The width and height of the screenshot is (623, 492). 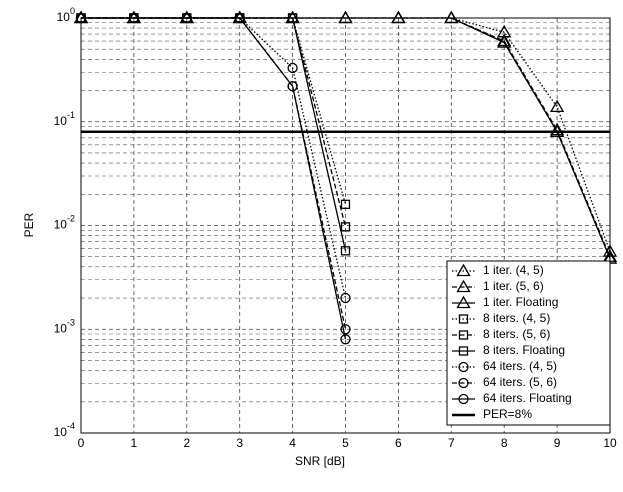 I want to click on x-tick-label: 7, so click(x=451, y=443).